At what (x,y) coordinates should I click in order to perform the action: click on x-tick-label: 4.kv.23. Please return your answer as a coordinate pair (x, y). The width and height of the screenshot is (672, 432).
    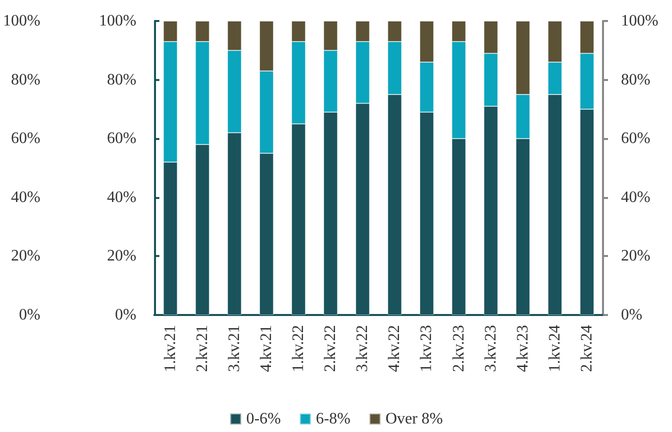
    Looking at the image, I should click on (523, 348).